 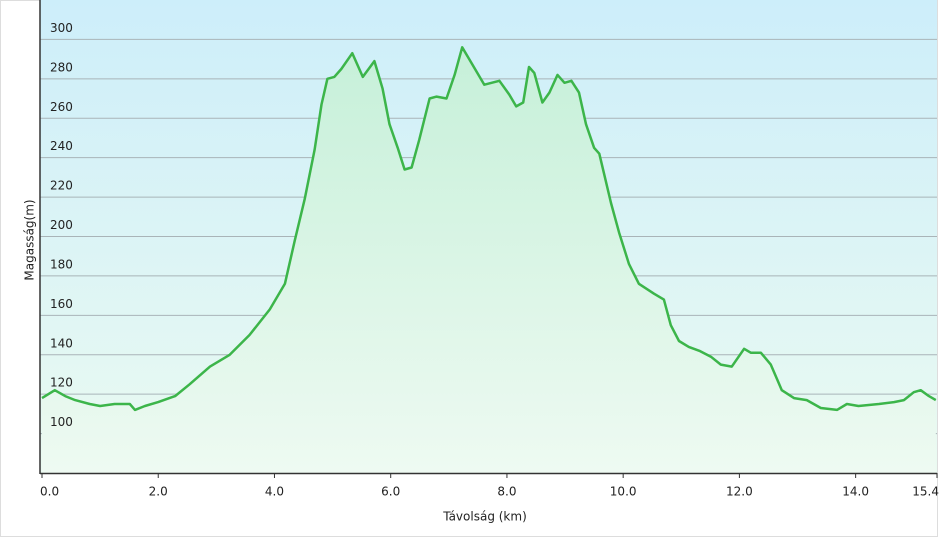 What do you see at coordinates (855, 492) in the screenshot?
I see `x-tick-label: 14.0` at bounding box center [855, 492].